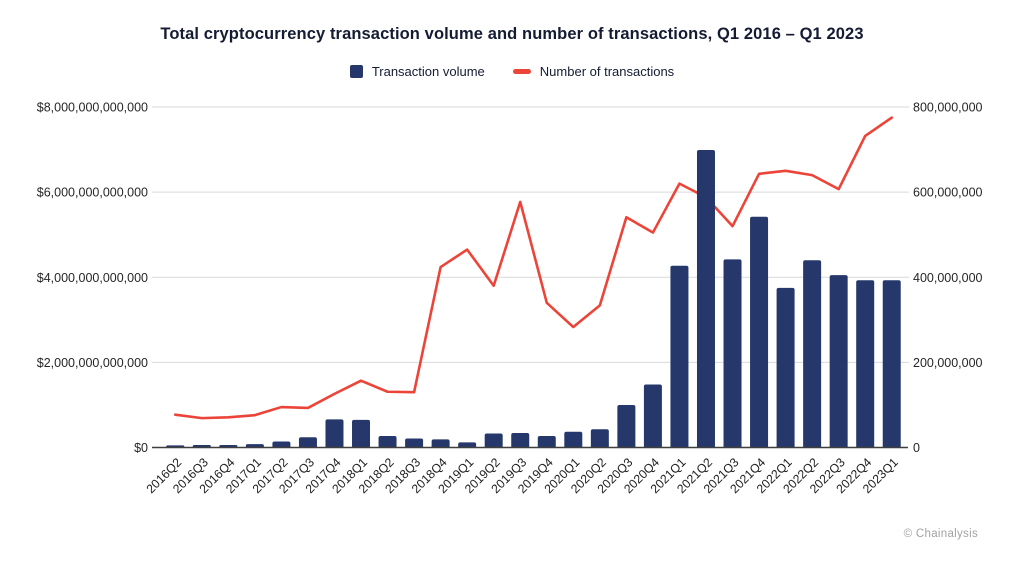  I want to click on right-axis-tick-label: 0, so click(916, 448).